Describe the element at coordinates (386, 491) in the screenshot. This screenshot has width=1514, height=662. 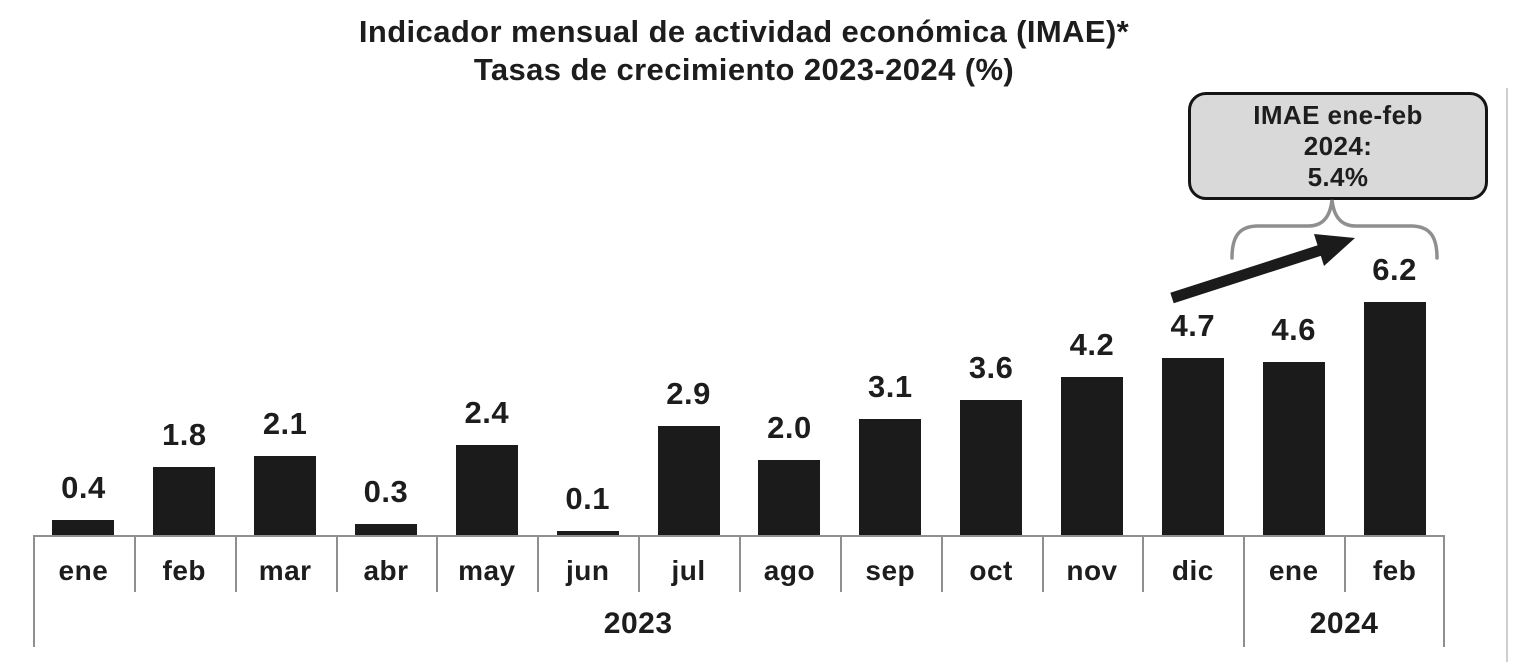
I see `value-label-abr-2023: 0.3` at that location.